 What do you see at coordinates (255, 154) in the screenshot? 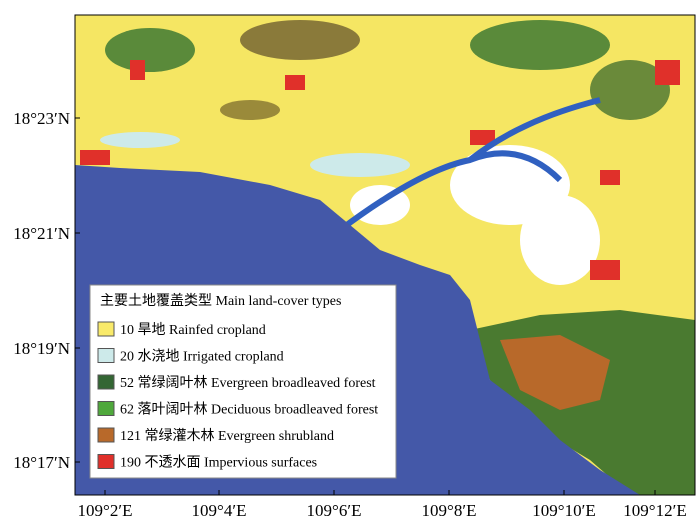
I see `irrigated` at bounding box center [255, 154].